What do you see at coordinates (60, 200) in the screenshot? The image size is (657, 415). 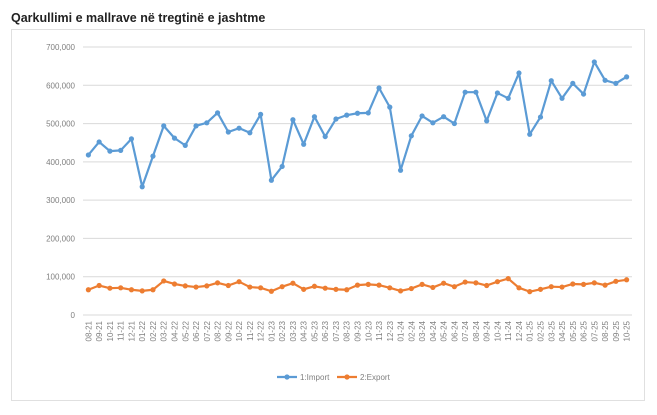 I see `y-tick-label: 300,000` at bounding box center [60, 200].